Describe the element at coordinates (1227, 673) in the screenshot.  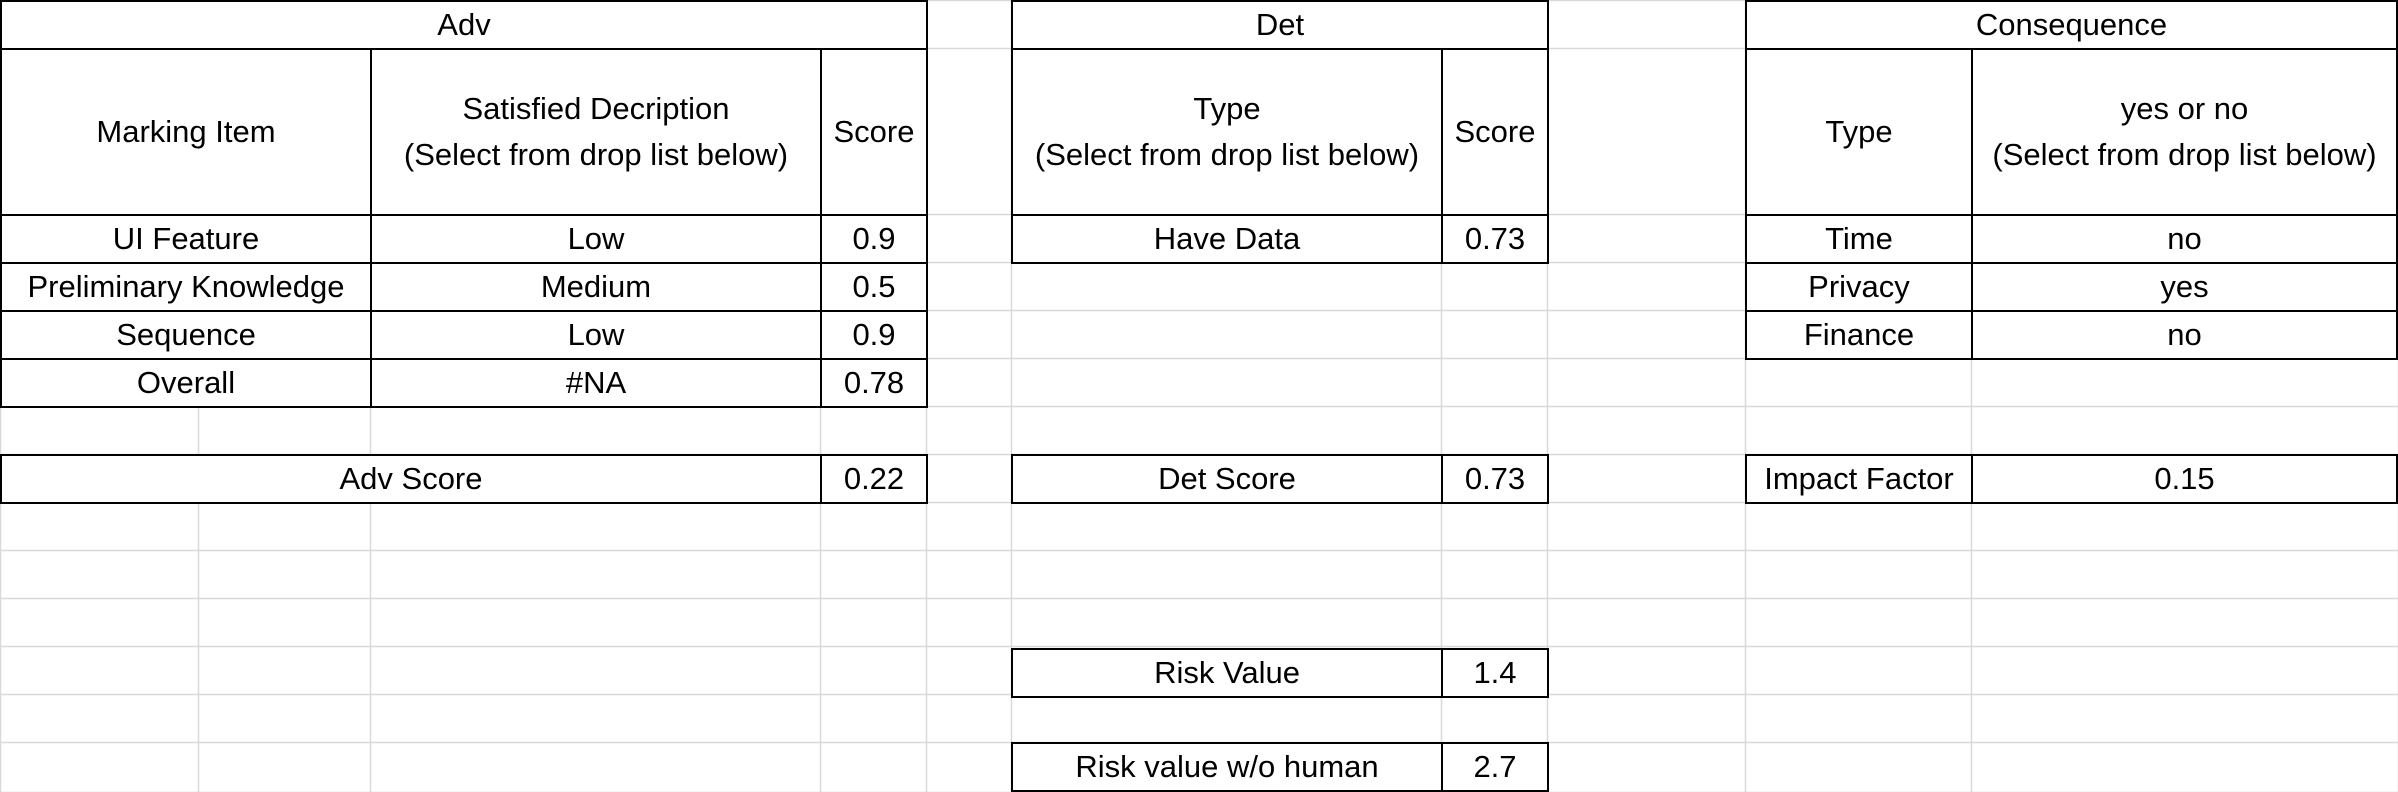
I see `risk-value-label: Risk Value` at that location.